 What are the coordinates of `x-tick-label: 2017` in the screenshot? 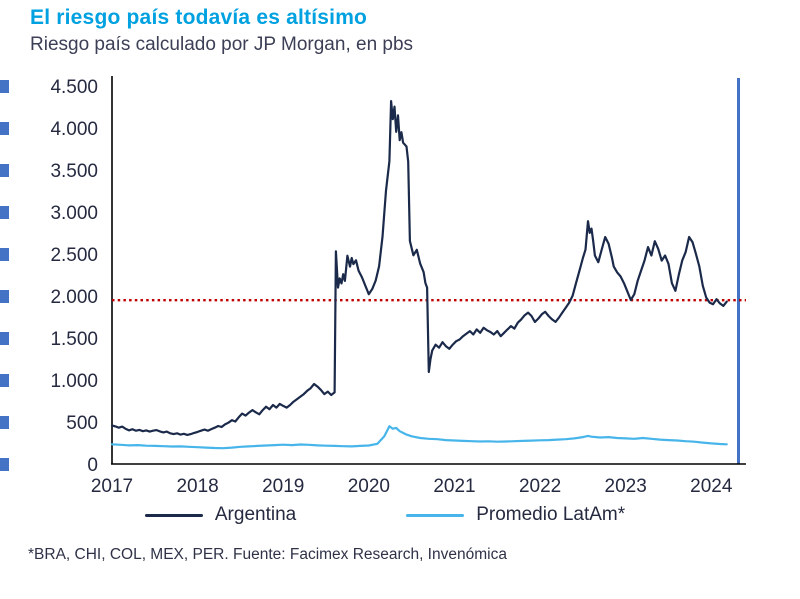 It's located at (112, 486).